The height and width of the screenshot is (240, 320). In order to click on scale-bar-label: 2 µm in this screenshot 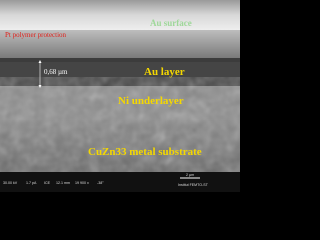, I will do `click(190, 175)`.